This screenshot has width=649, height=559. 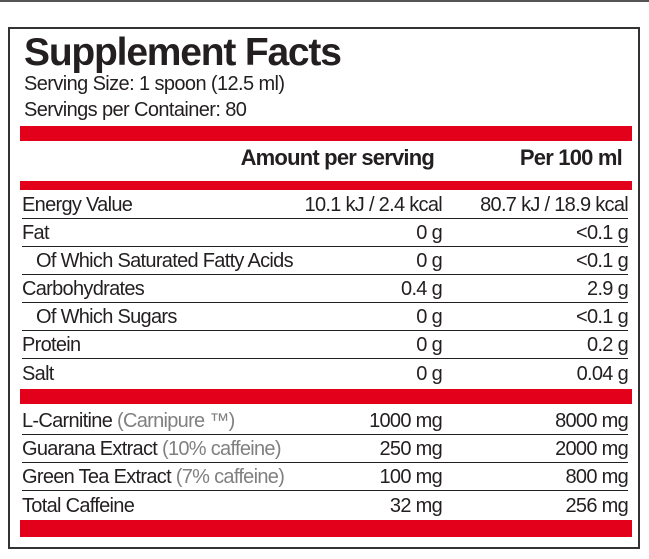 I want to click on amount-per-100ml: 0.2 g, so click(x=608, y=345).